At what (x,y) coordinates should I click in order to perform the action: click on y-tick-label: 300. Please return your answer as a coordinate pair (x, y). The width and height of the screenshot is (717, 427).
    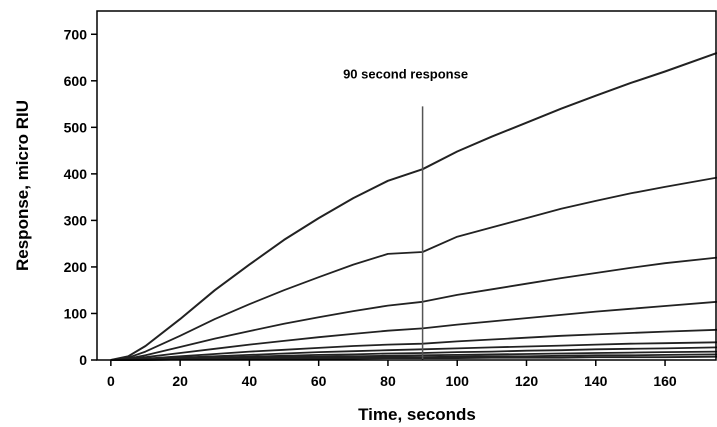
    Looking at the image, I should click on (76, 220).